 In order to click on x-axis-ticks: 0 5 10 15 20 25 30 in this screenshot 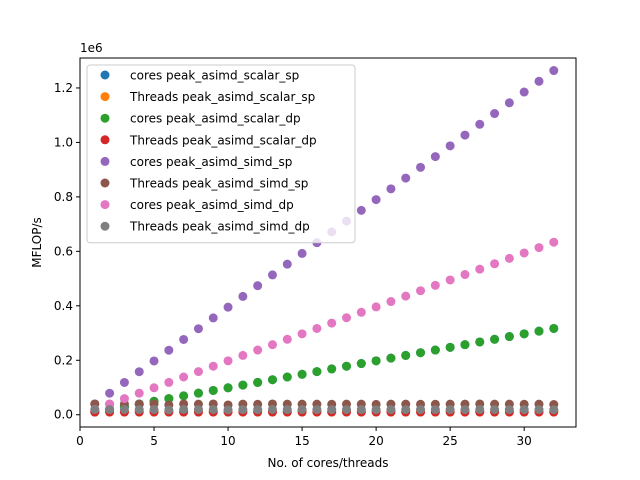, I will do `click(304, 437)`.